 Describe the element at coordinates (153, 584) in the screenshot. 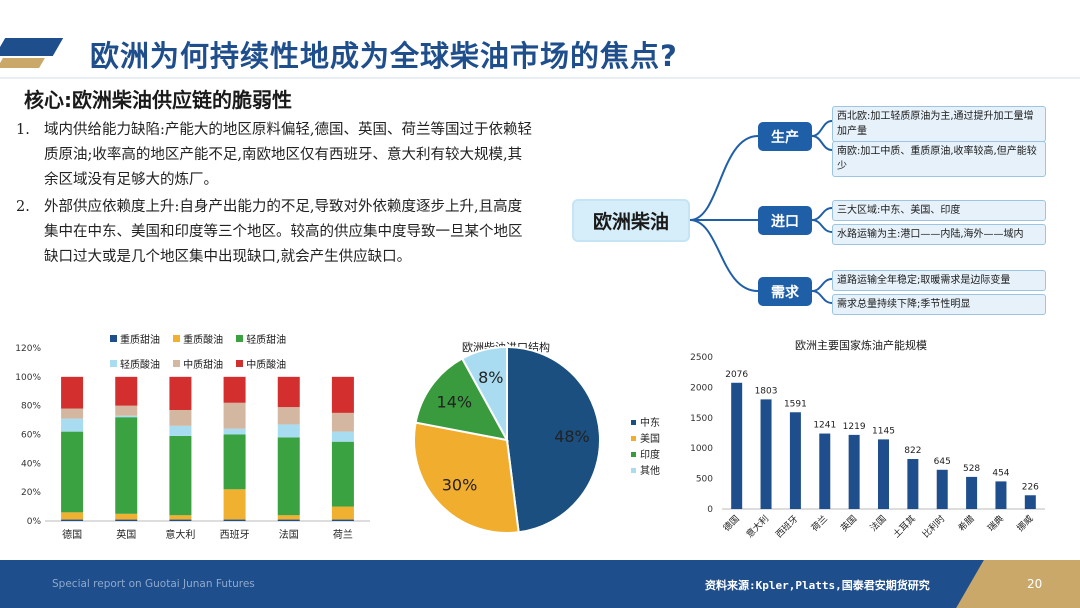

I see `footer-report-name: Special report on Guotai Junan Futures` at that location.